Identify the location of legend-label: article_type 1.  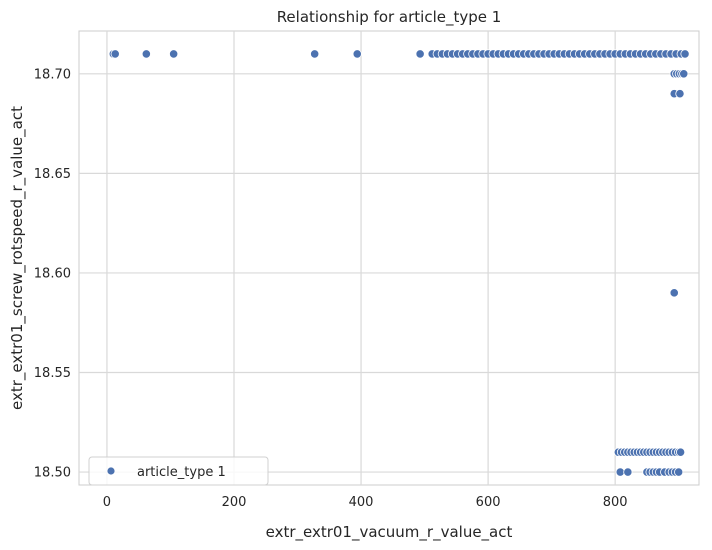
(181, 472).